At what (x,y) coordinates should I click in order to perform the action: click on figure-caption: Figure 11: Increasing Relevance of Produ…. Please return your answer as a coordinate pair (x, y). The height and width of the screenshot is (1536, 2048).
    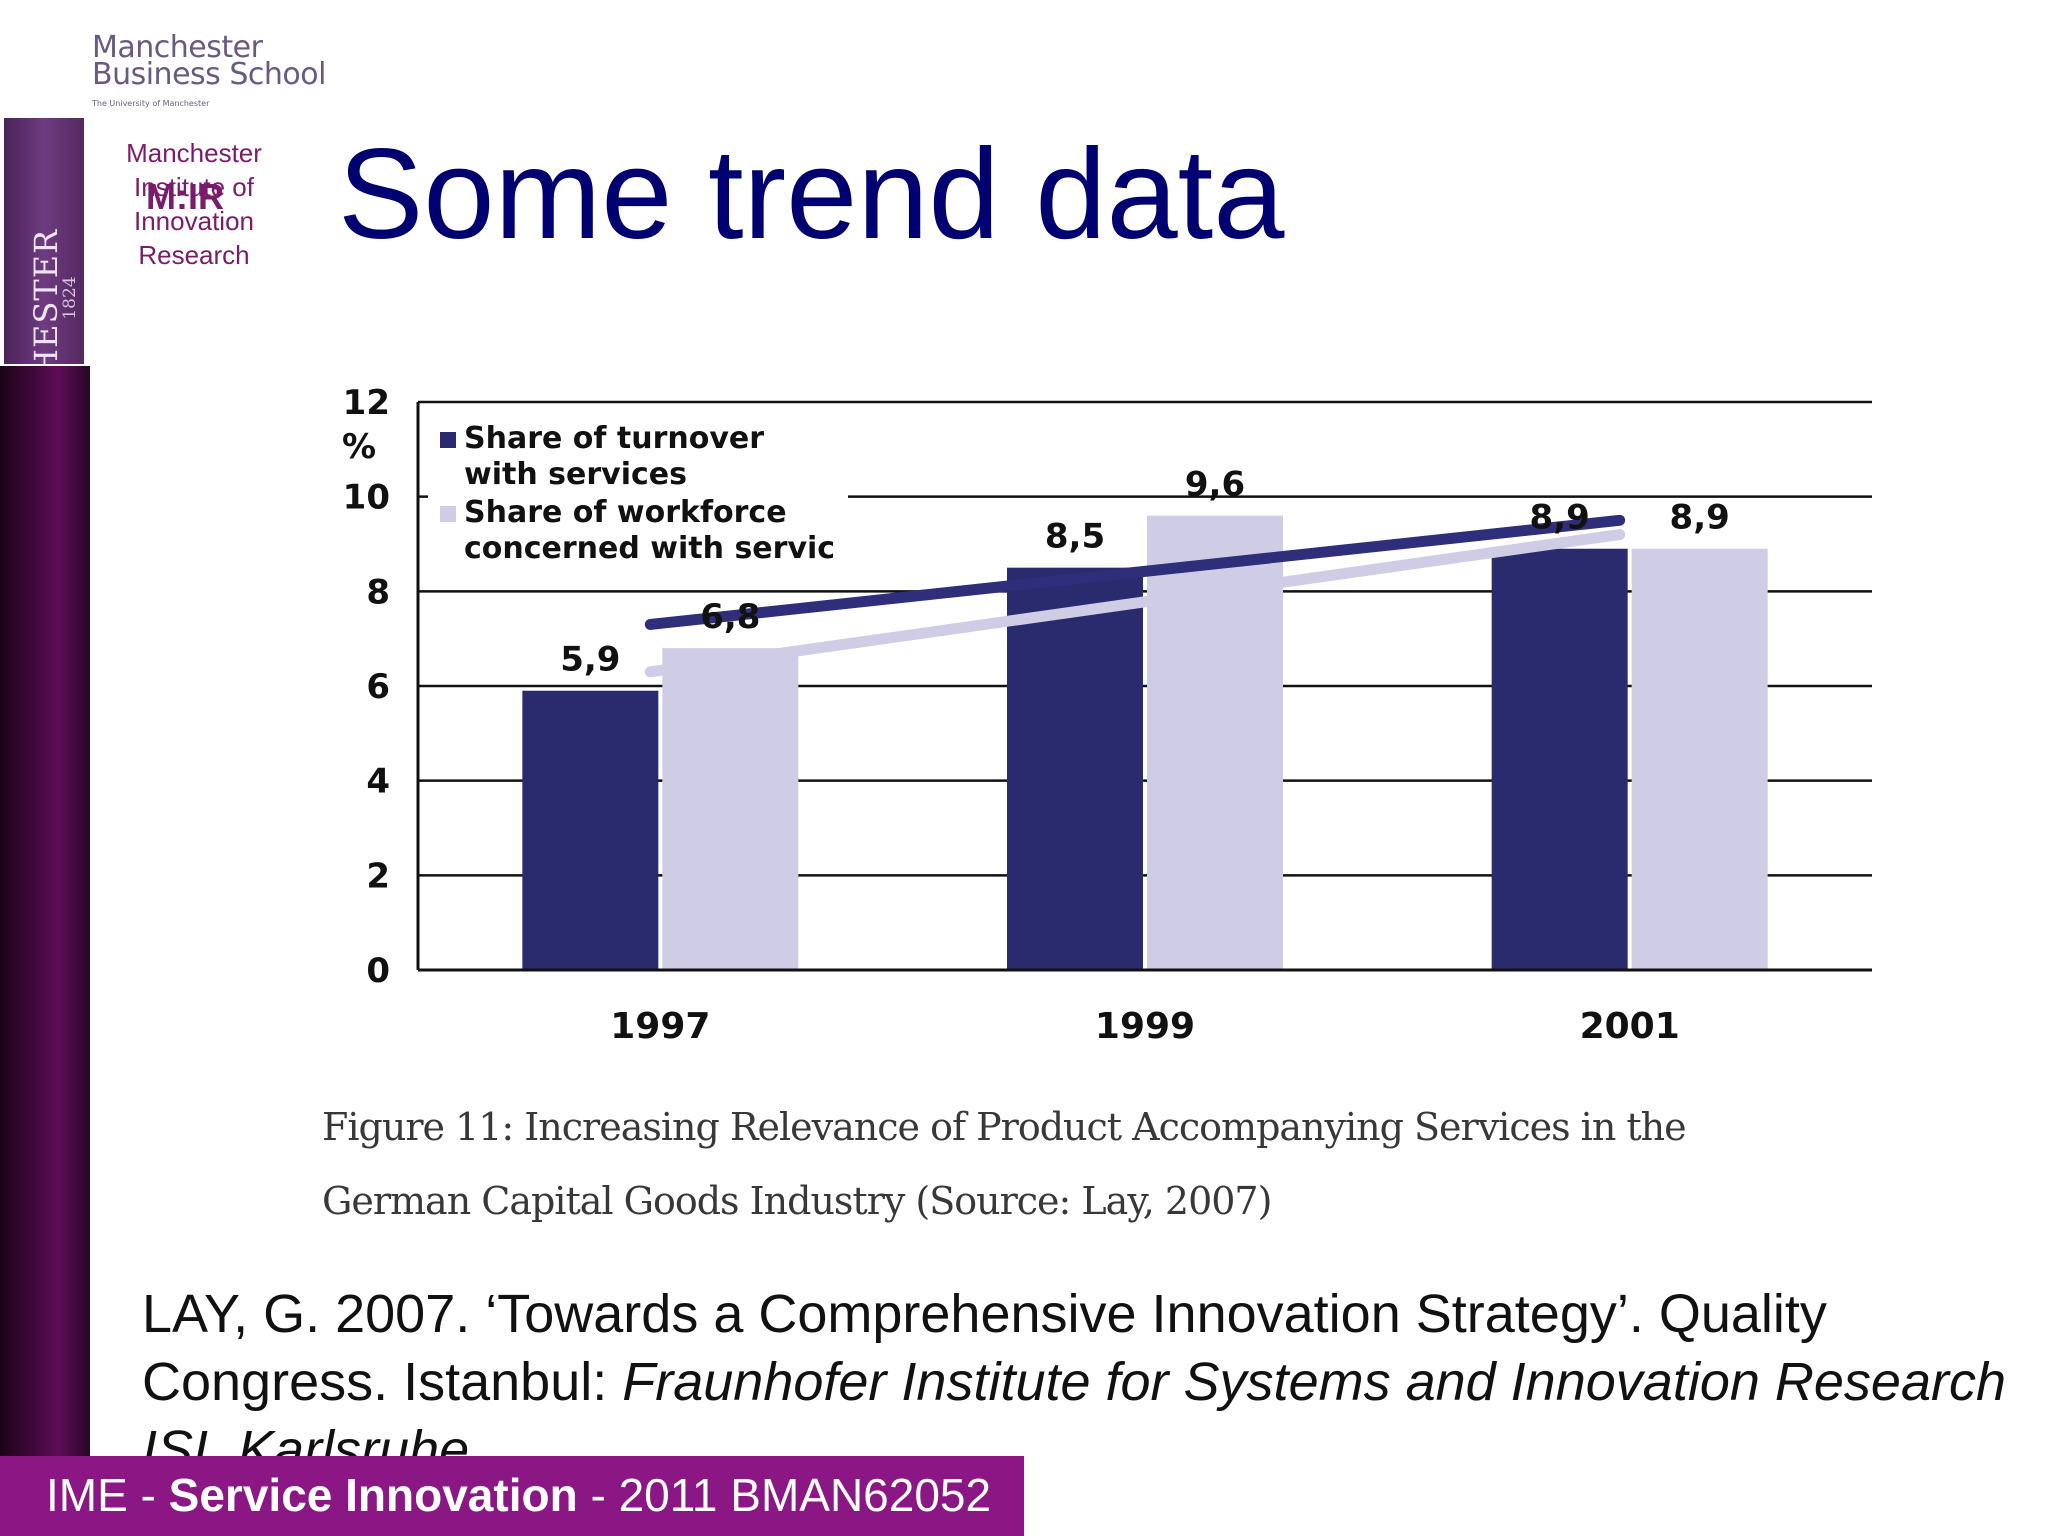
    Looking at the image, I should click on (1082, 1164).